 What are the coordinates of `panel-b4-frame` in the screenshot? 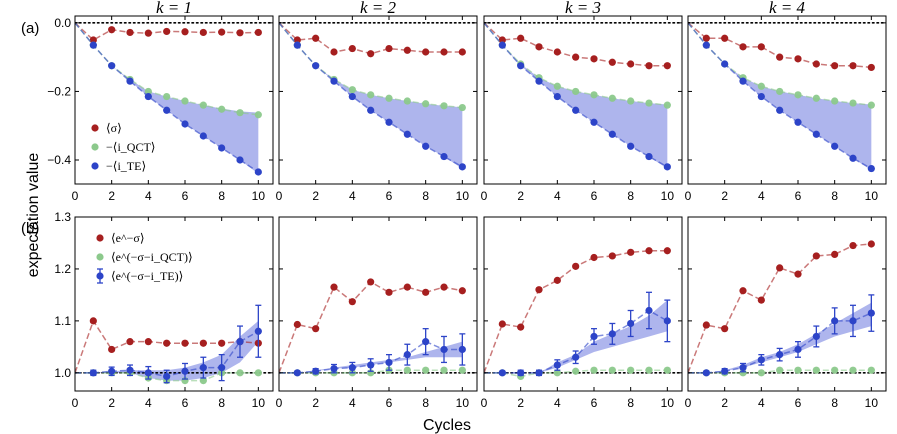 It's located at (787, 304).